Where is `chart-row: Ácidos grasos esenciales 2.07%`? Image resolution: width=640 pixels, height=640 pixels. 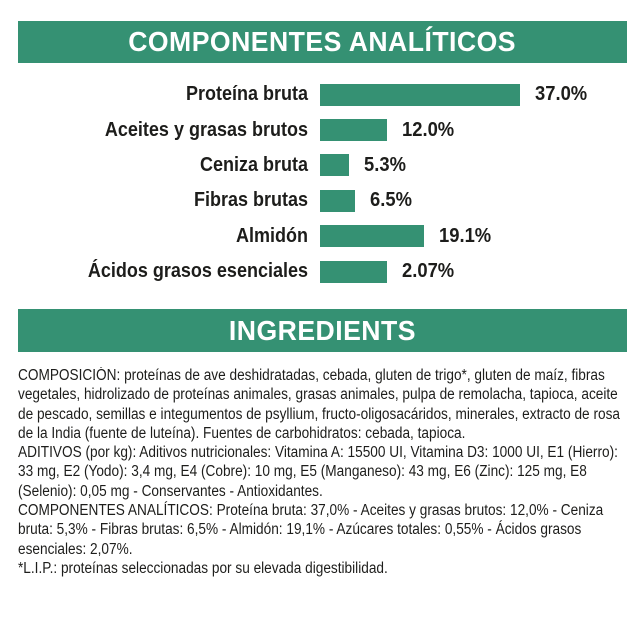
chart-row: Ácidos grasos esenciales 2.07% is located at coordinates (320, 271).